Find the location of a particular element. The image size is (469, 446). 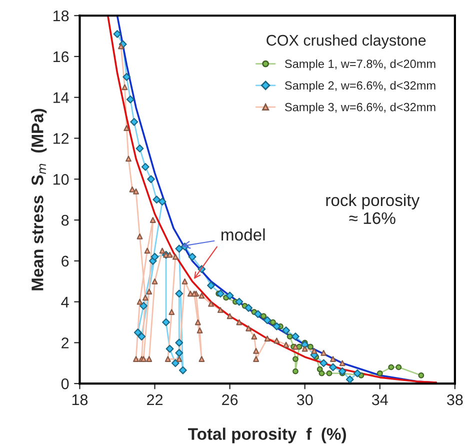

x-tick-label: 22 is located at coordinates (154, 400).